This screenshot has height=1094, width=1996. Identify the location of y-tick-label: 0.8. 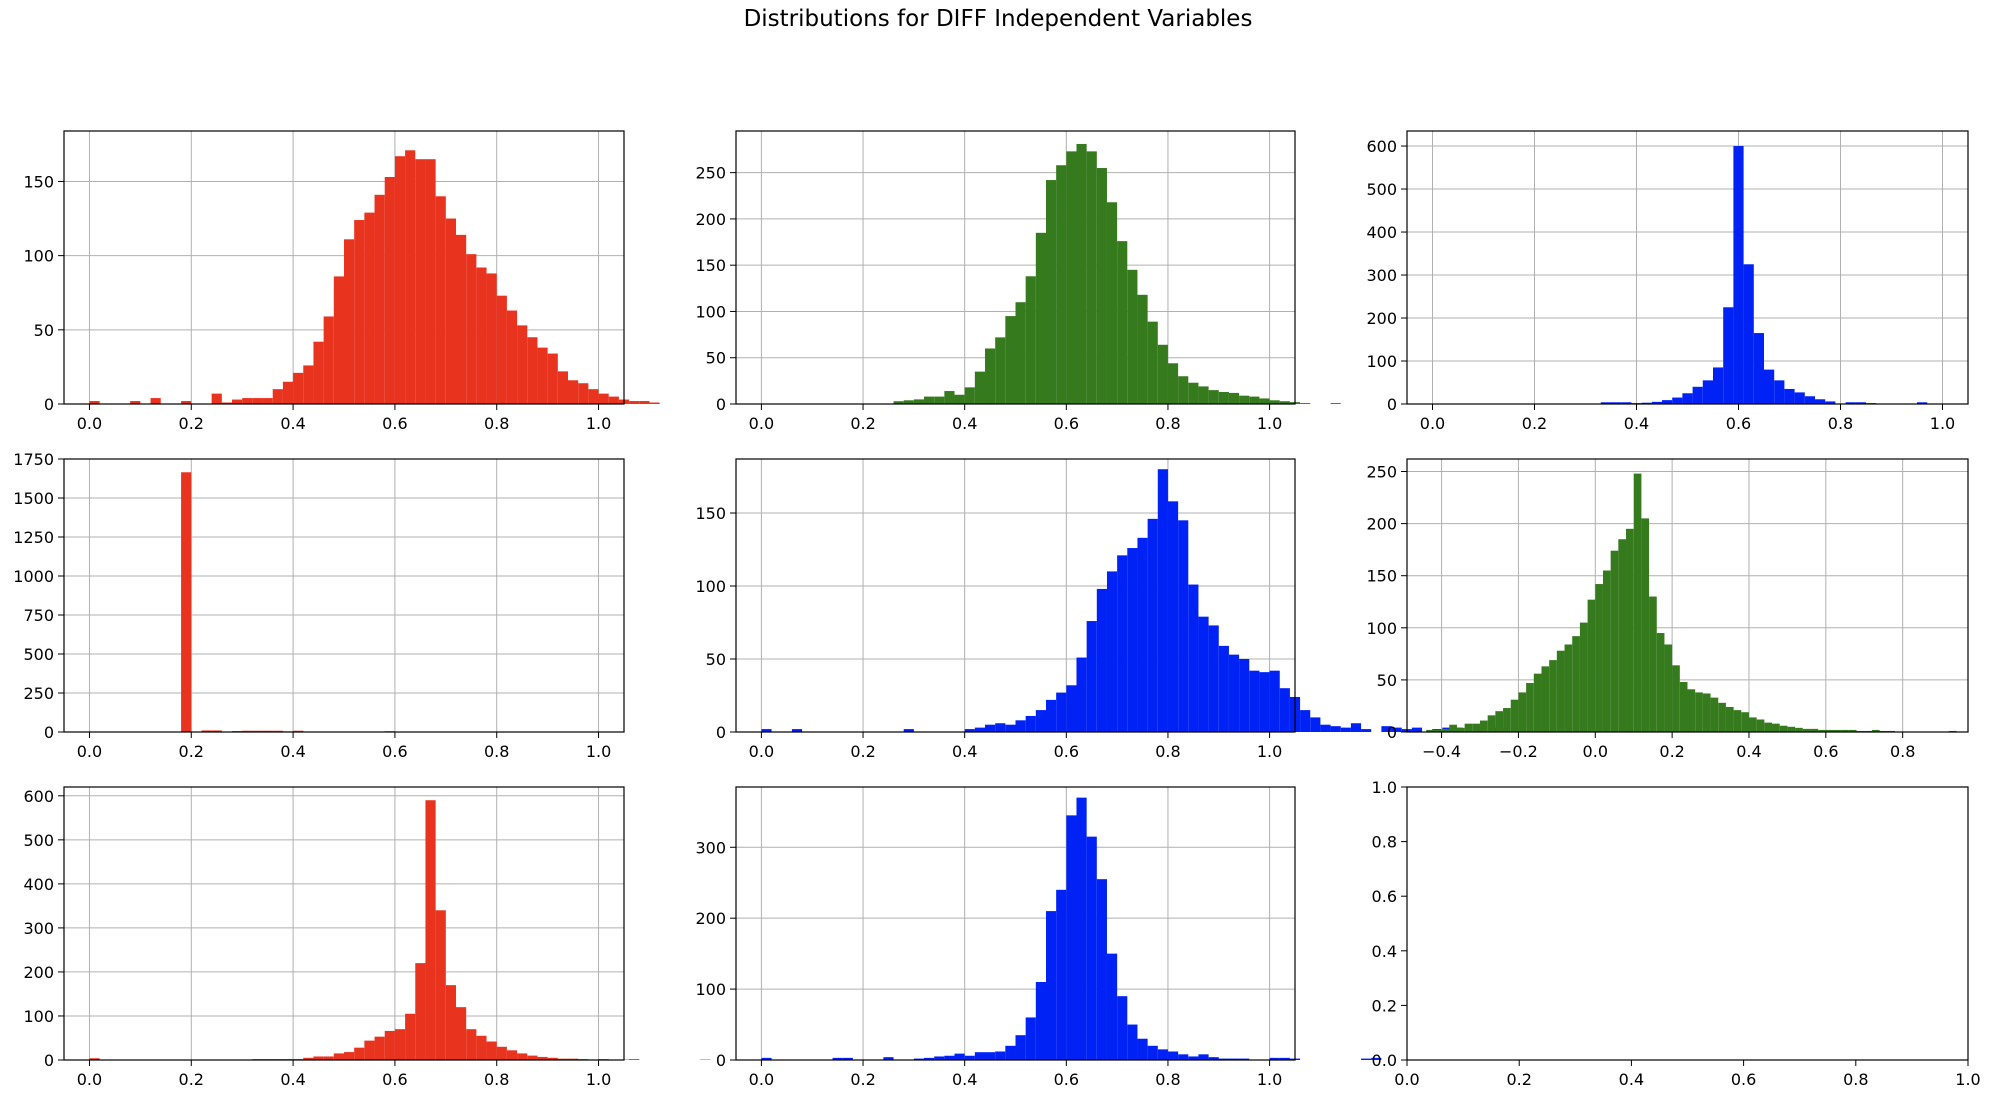
(1384, 842).